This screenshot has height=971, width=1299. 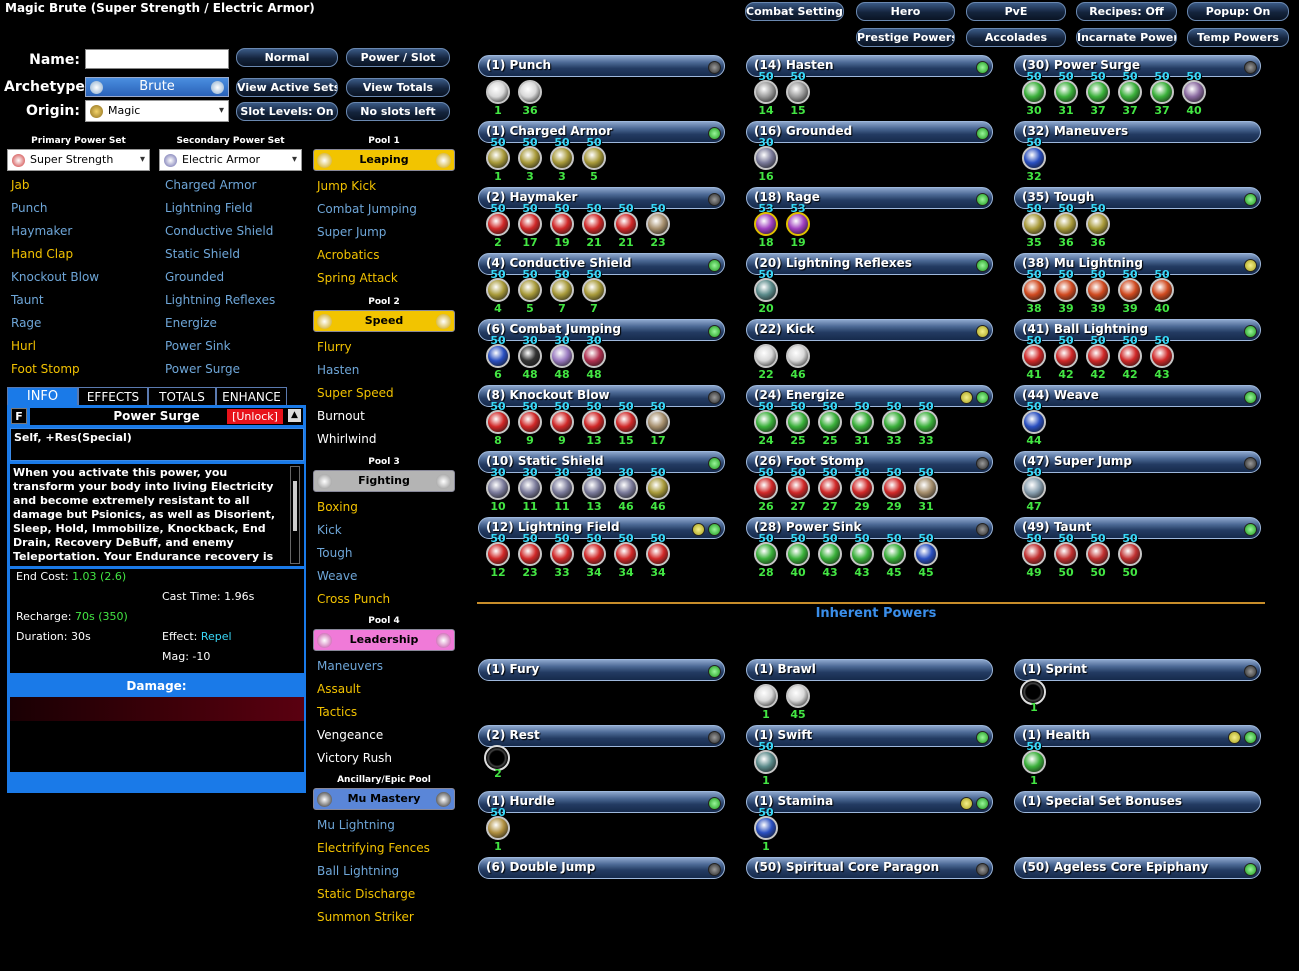 What do you see at coordinates (869, 528) in the screenshot?
I see `power-slot-power-sink: (28) Power Sink` at bounding box center [869, 528].